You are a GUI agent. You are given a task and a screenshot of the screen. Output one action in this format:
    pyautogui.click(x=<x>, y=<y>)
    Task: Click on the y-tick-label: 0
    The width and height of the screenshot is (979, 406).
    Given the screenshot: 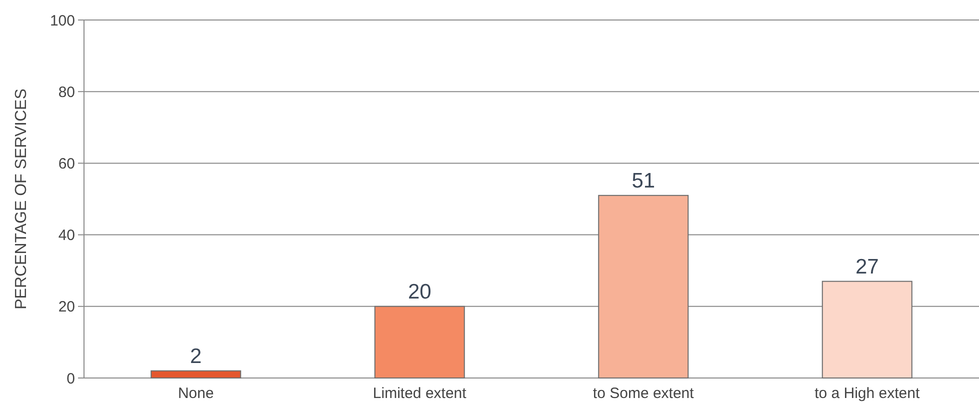 What is the action you would take?
    pyautogui.click(x=70, y=379)
    